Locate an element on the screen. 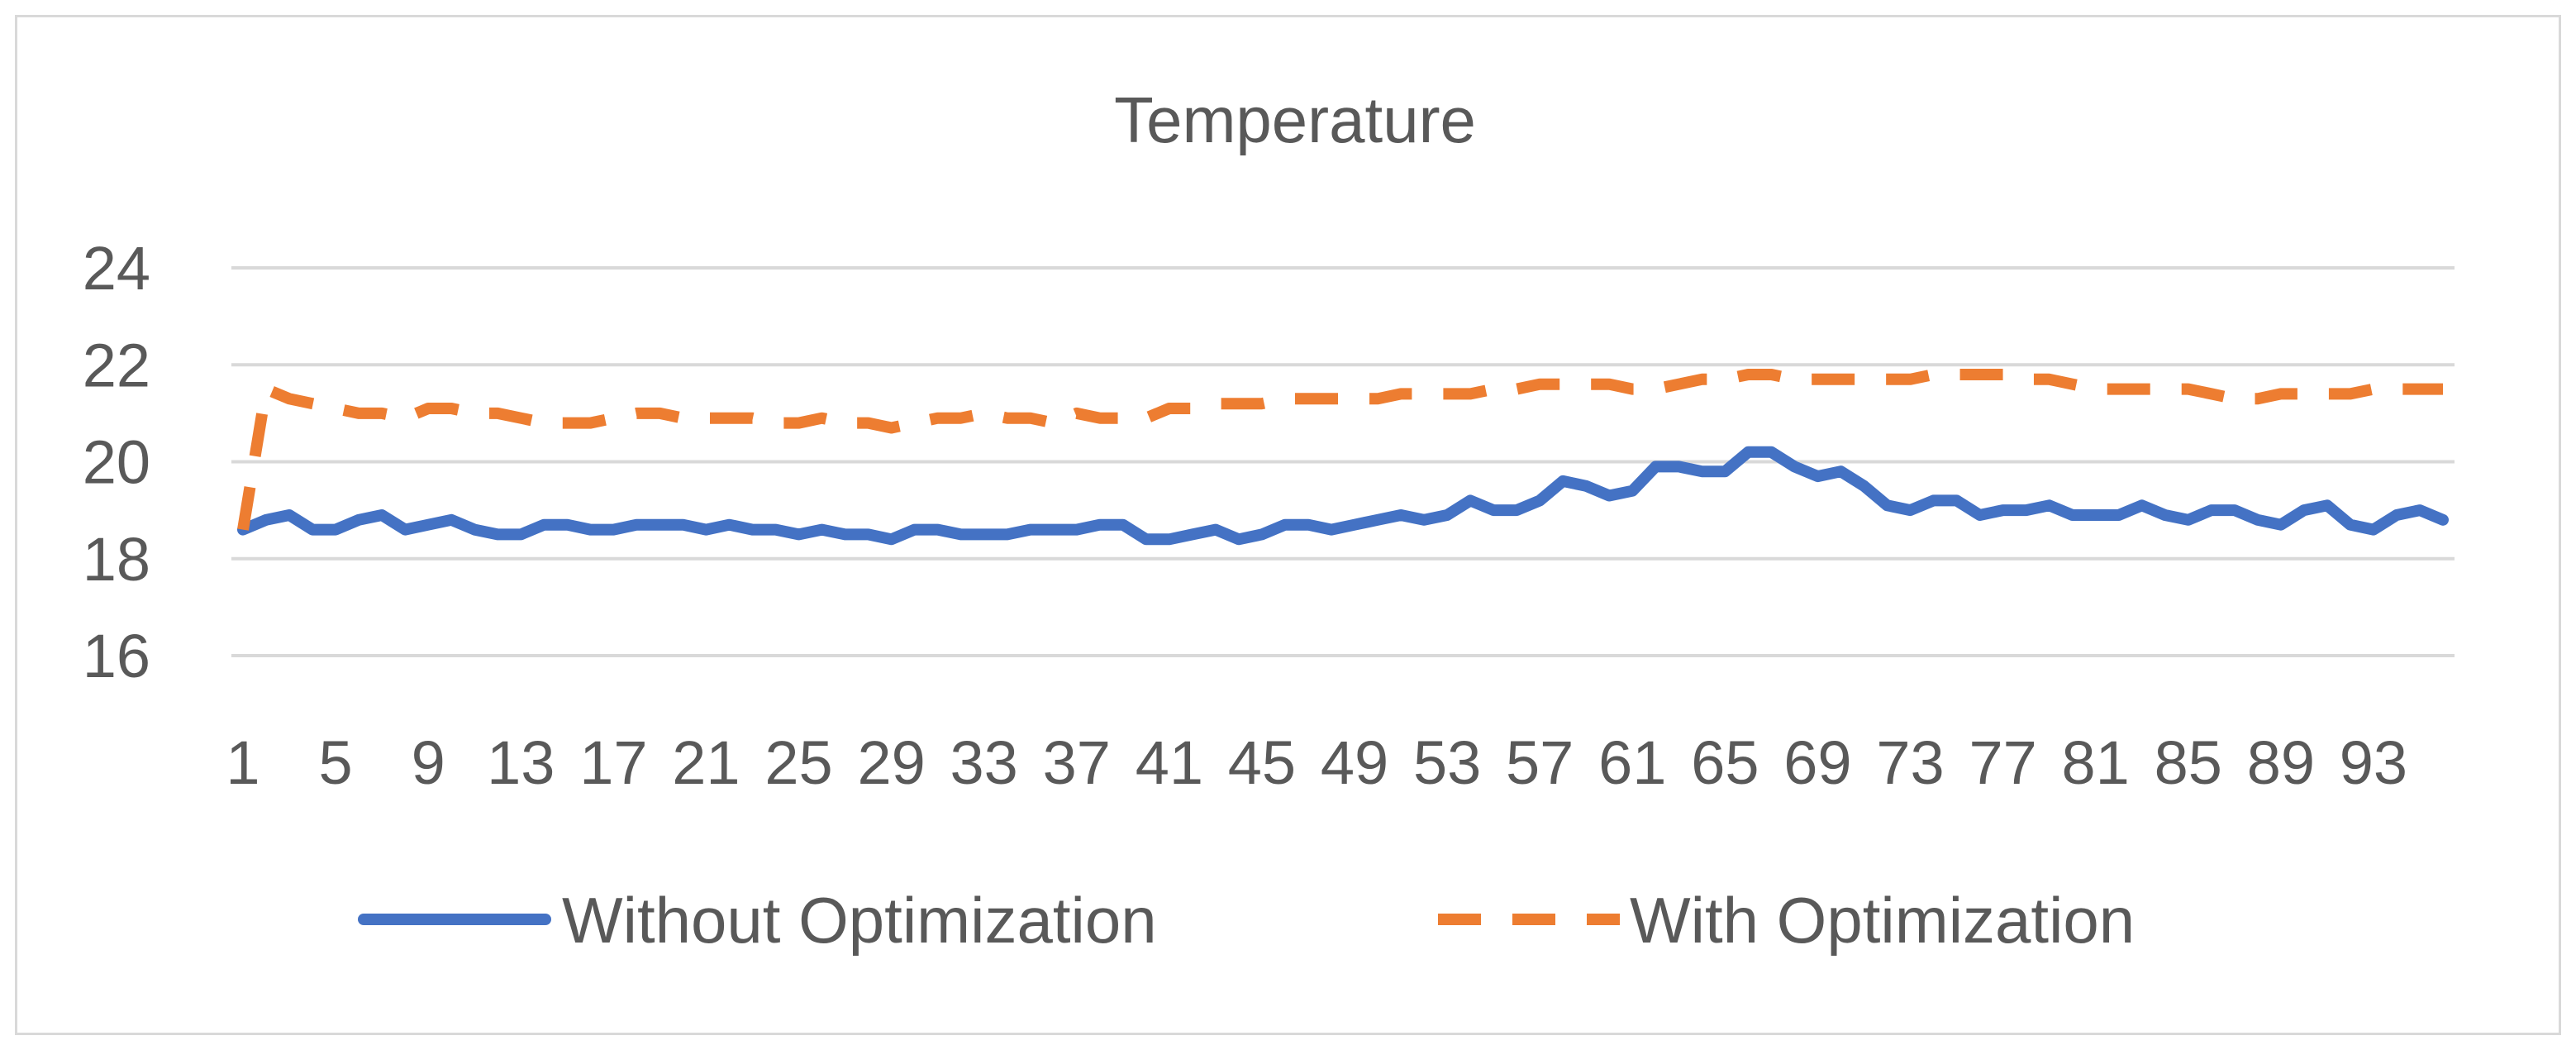 The height and width of the screenshot is (1050, 2576). y-tick-label: 18 is located at coordinates (116, 559).